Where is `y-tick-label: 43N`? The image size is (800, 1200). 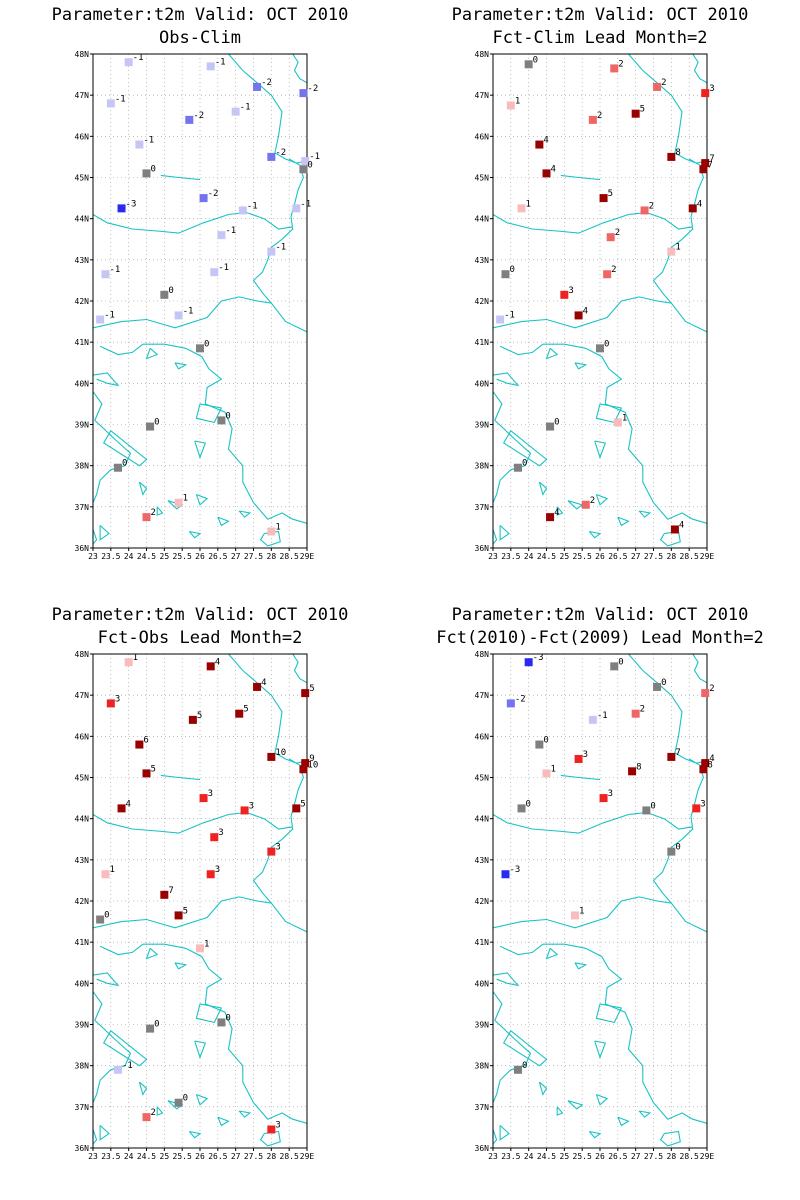
y-tick-label: 43N is located at coordinates (482, 860).